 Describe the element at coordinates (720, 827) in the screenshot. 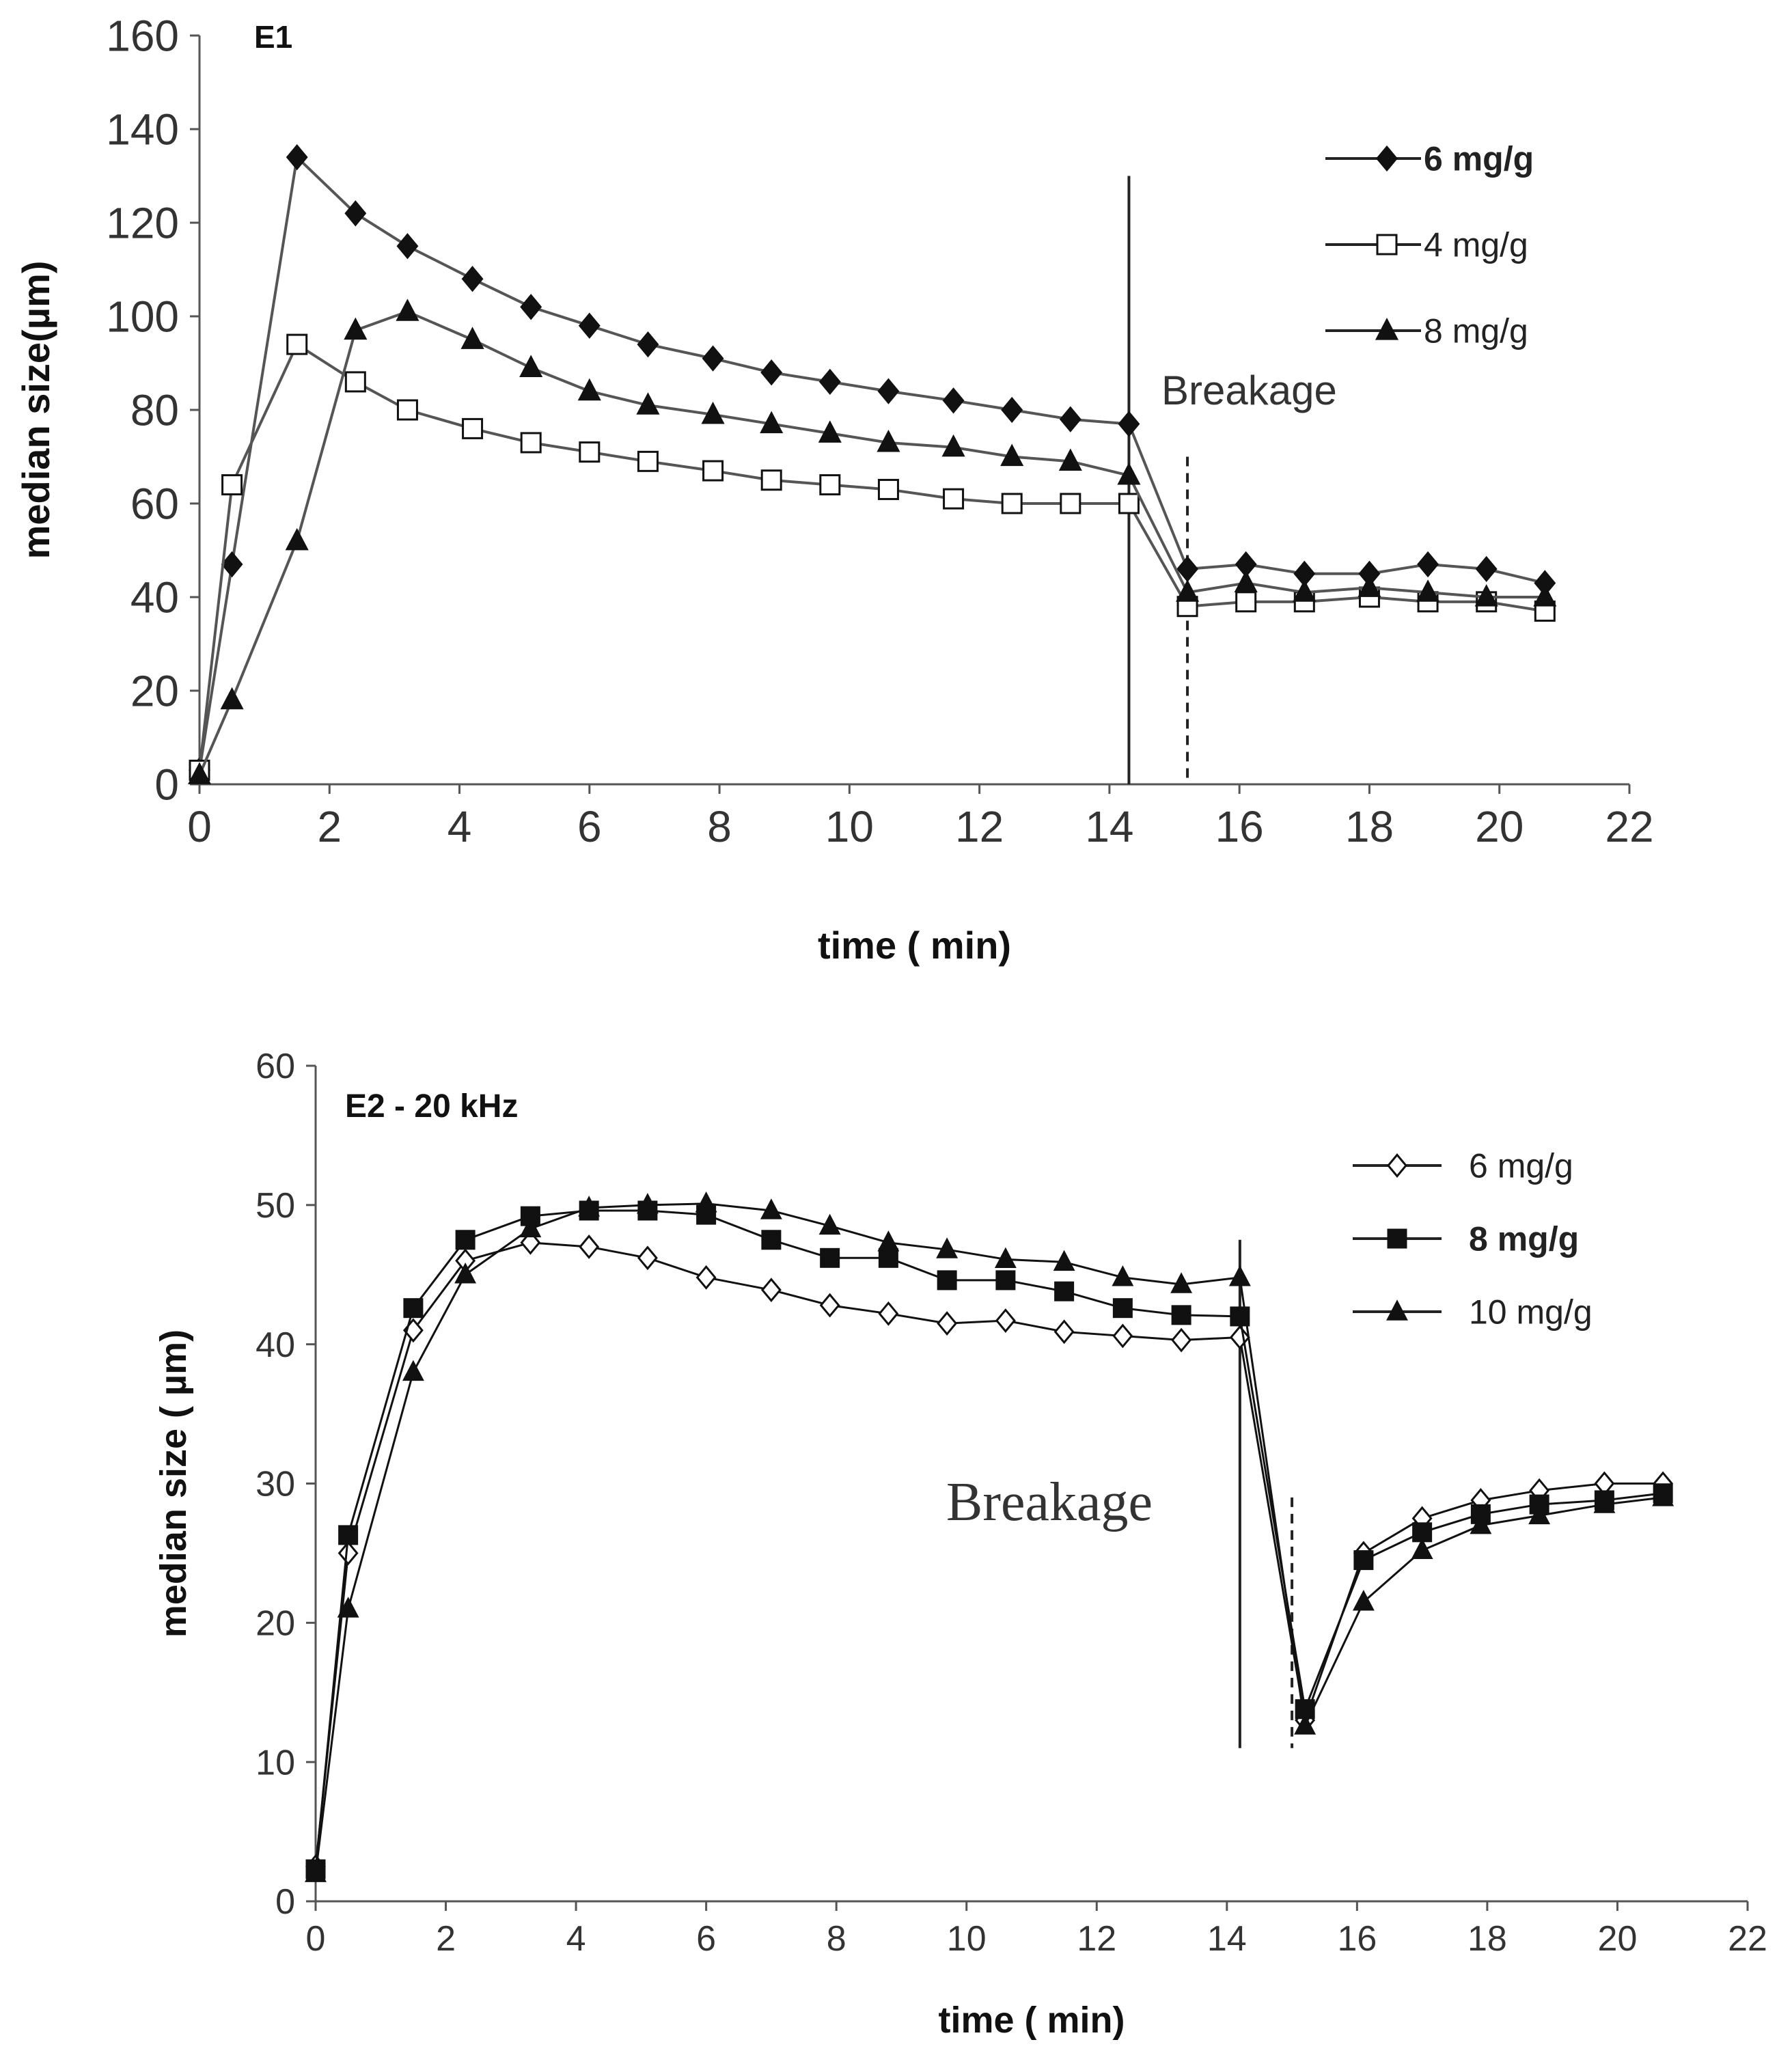

I see `x-tick-label: 8` at that location.